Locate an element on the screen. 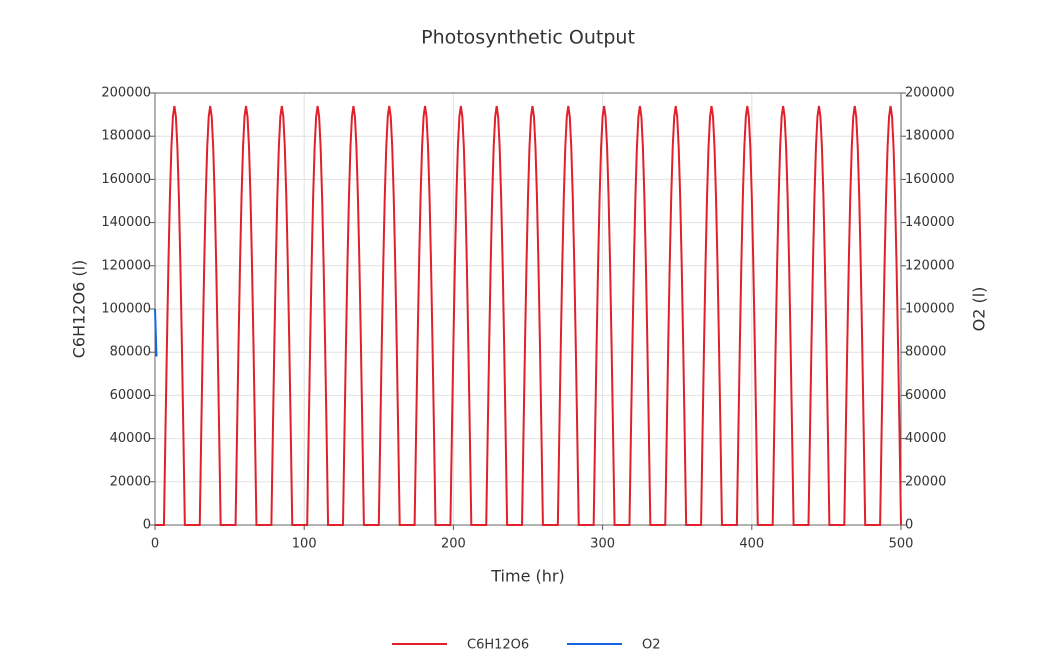 This screenshot has width=1057, height=670. y-tick-label: 0 is located at coordinates (147, 525).